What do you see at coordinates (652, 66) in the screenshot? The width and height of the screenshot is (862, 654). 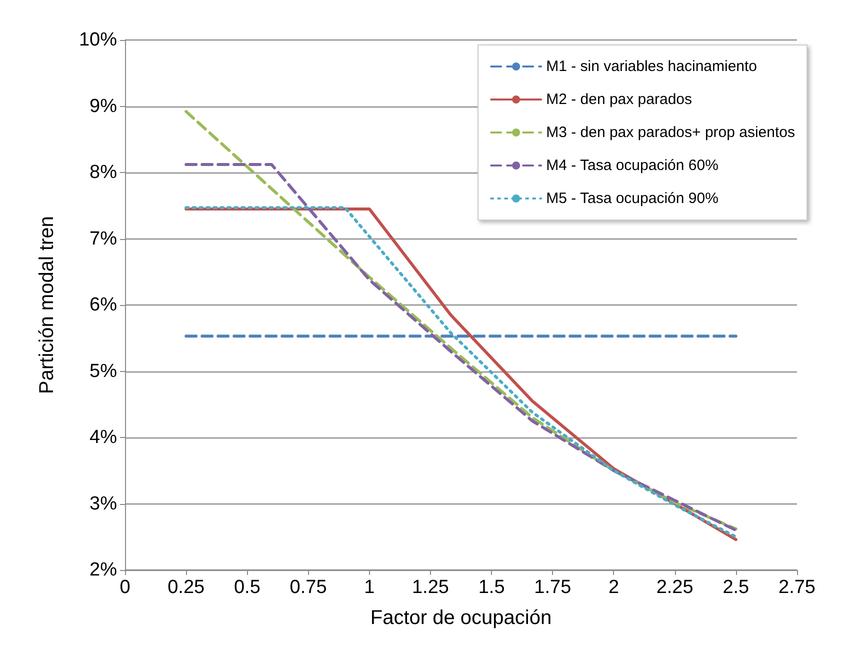 I see `legend-label: M1 - sin variables hacinamiento` at bounding box center [652, 66].